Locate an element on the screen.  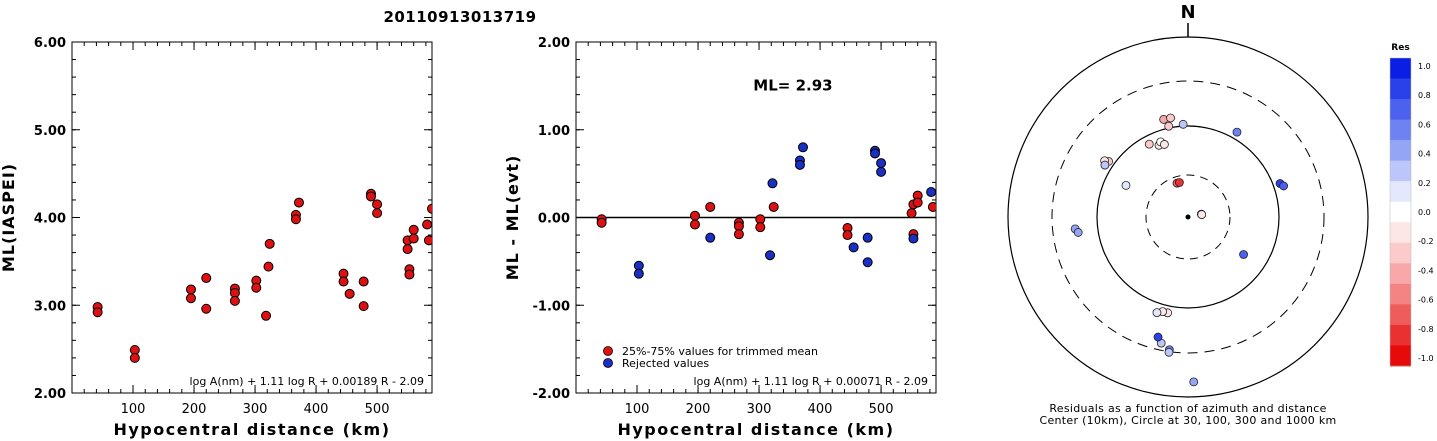
y-tick-label: 5.00 is located at coordinates (50, 131).